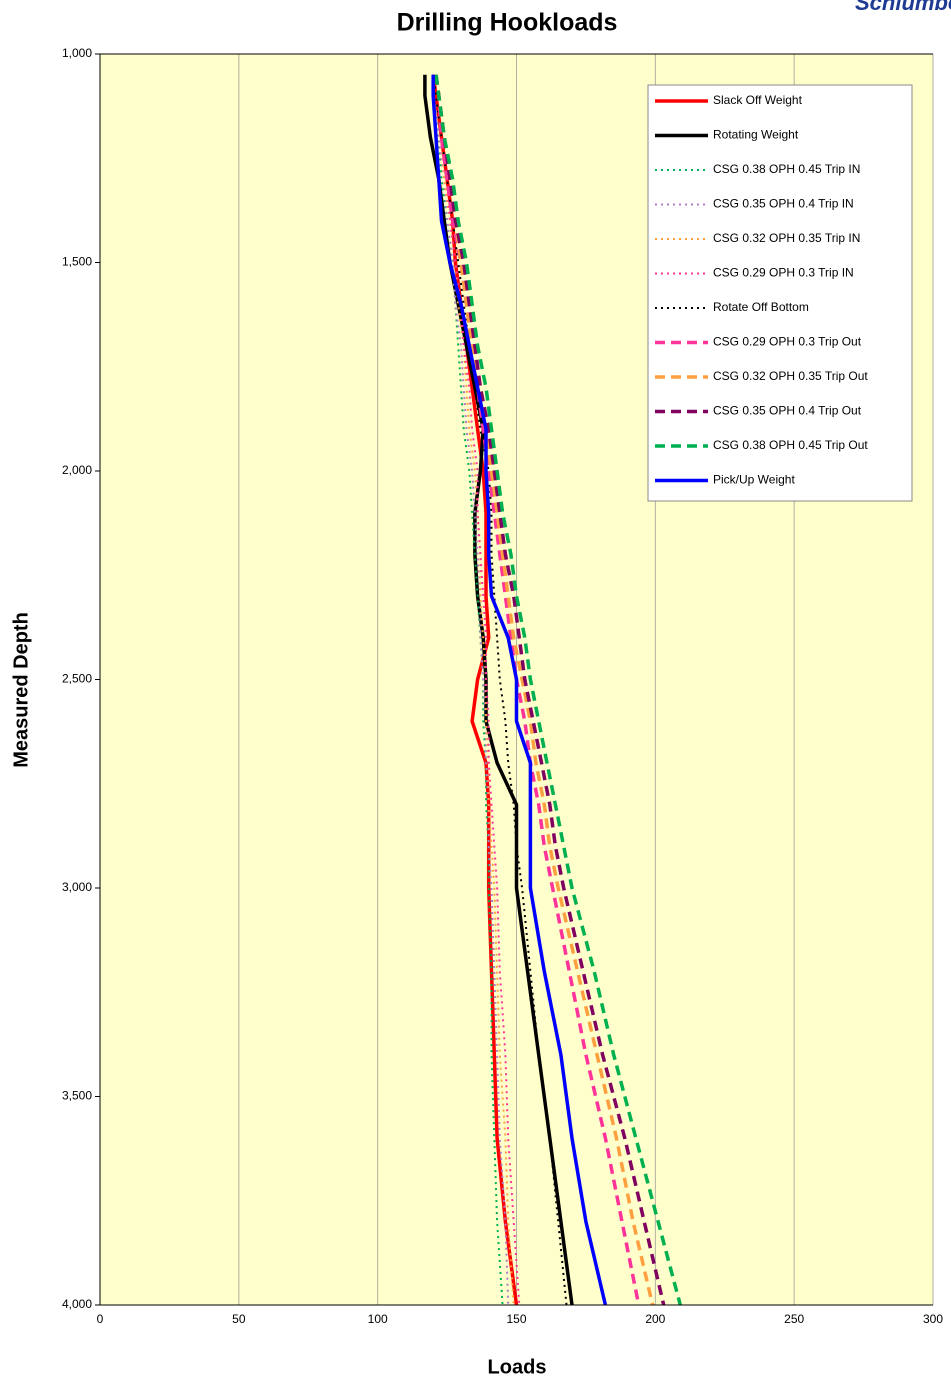  Describe the element at coordinates (100, 1319) in the screenshot. I see `x-tick-label: 0` at that location.